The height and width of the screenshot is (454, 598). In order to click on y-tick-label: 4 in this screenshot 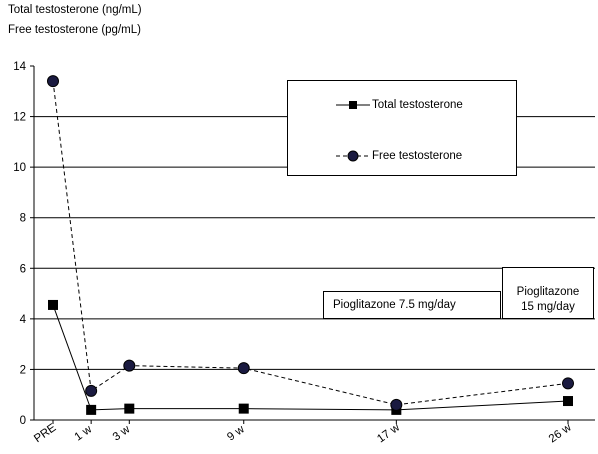, I will do `click(23, 320)`.